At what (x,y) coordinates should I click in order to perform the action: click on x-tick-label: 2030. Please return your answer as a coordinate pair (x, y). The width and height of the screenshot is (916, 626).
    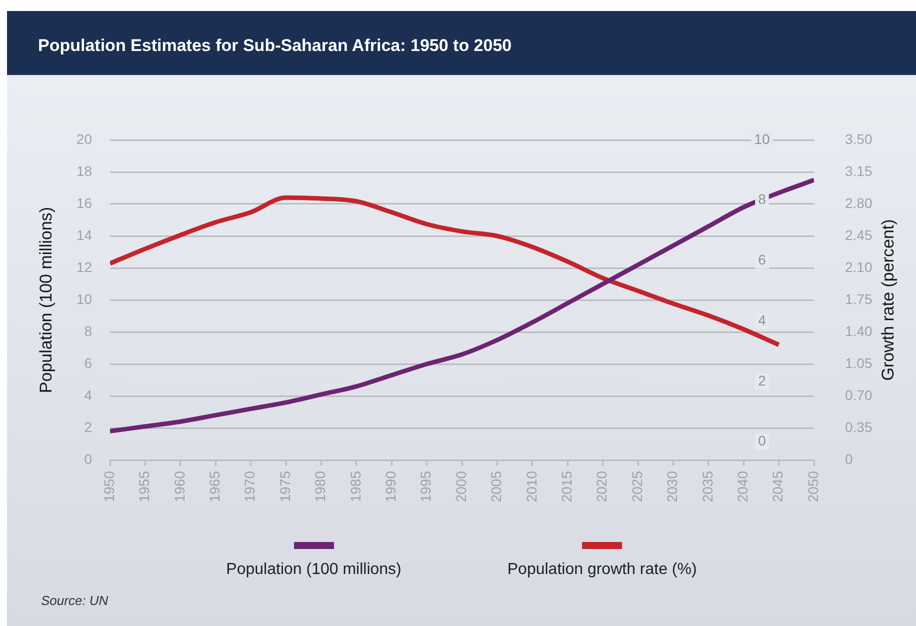
    Looking at the image, I should click on (672, 486).